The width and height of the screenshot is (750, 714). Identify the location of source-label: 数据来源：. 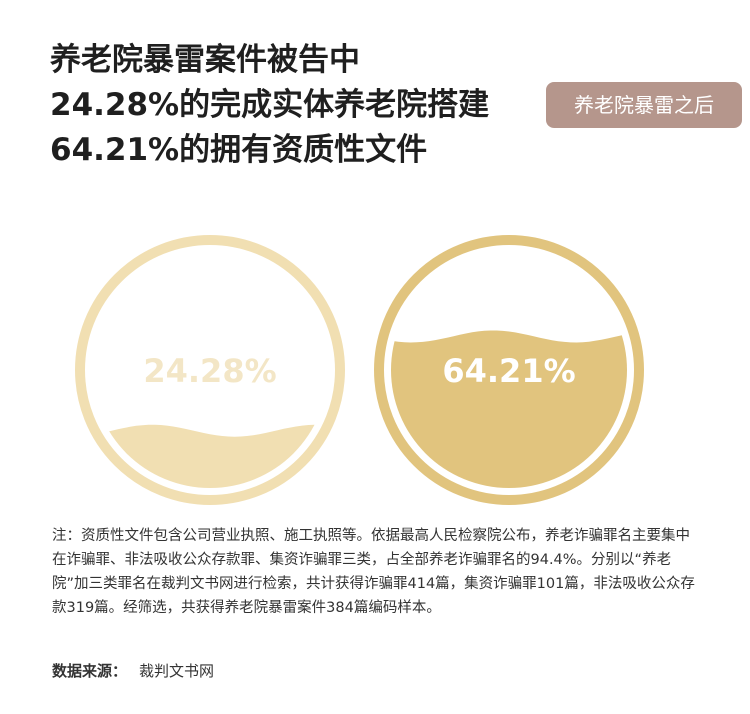
(90, 671).